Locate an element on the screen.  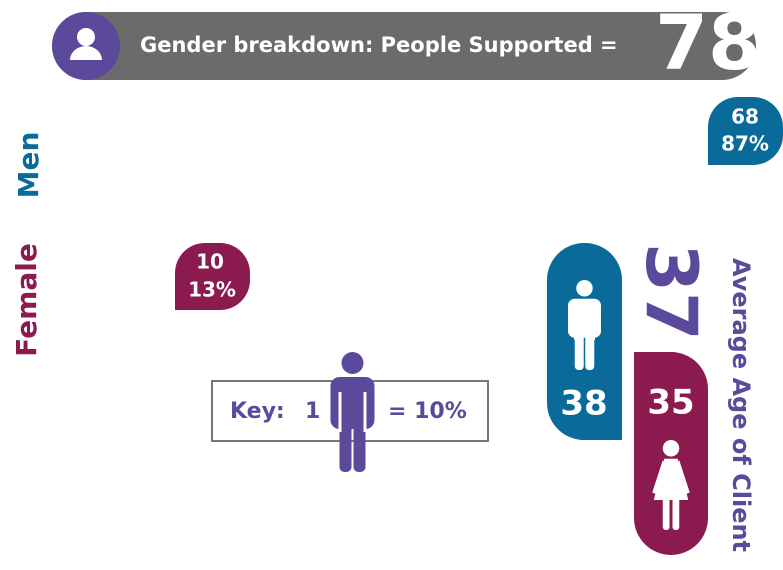
key-count: 1 is located at coordinates (312, 411).